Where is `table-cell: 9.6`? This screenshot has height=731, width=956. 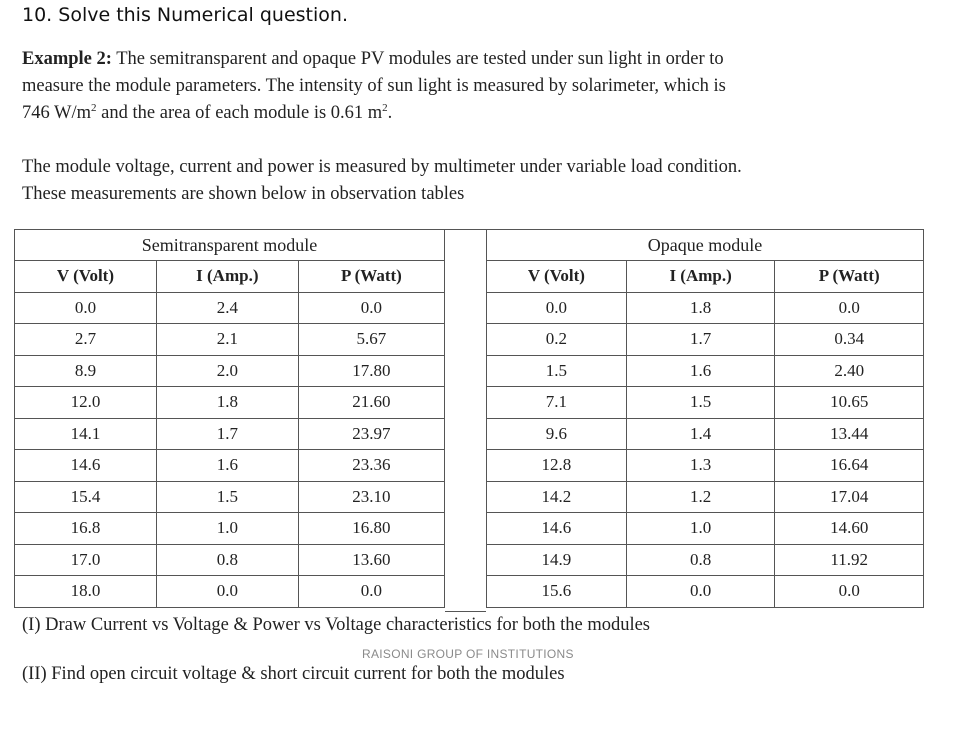
table-cell: 9.6 is located at coordinates (556, 433).